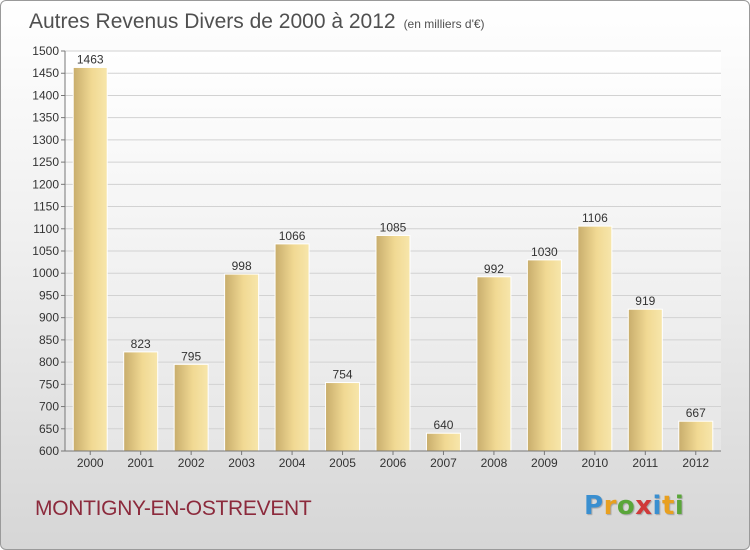 The height and width of the screenshot is (550, 750). I want to click on bar-2007, so click(443, 442).